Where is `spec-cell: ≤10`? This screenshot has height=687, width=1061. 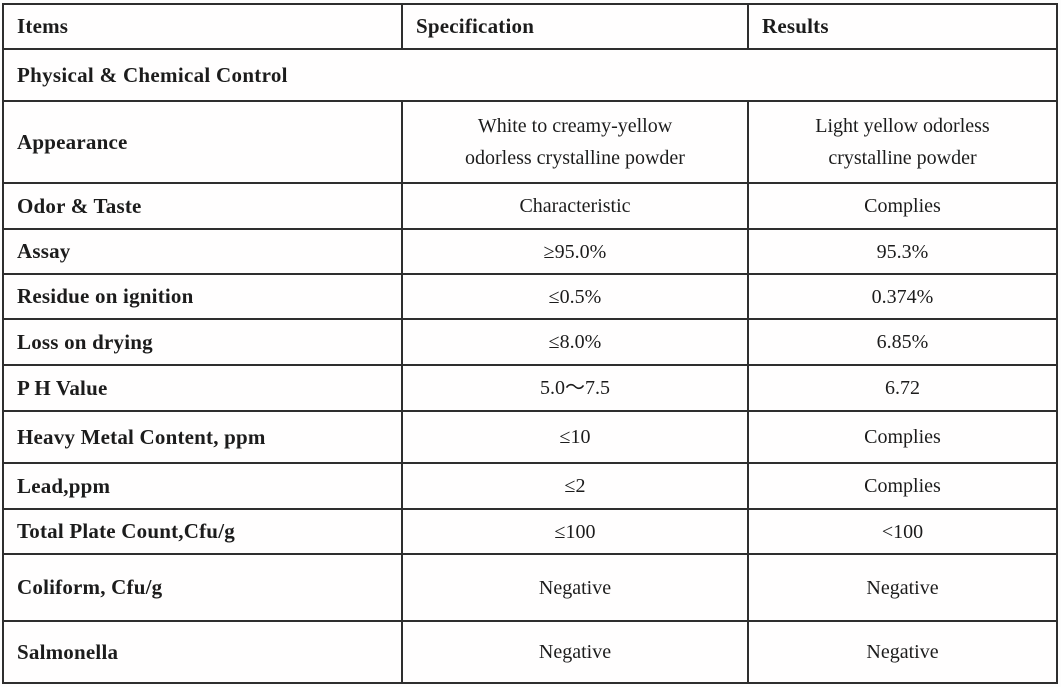 spec-cell: ≤10 is located at coordinates (575, 437).